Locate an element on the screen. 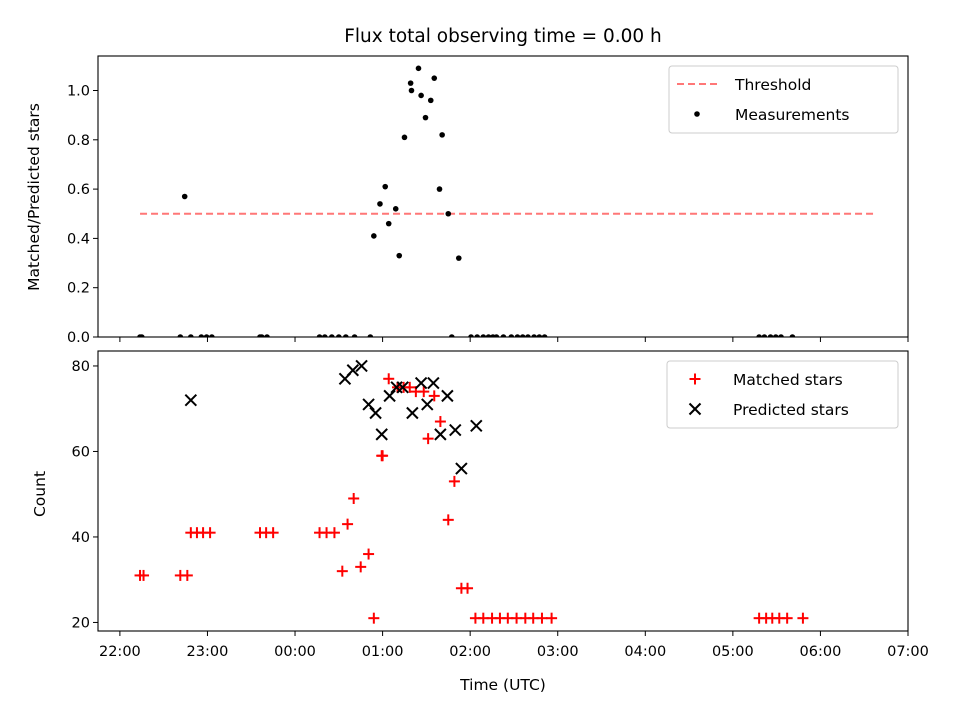  x-tick-label: 00:00 is located at coordinates (295, 652).